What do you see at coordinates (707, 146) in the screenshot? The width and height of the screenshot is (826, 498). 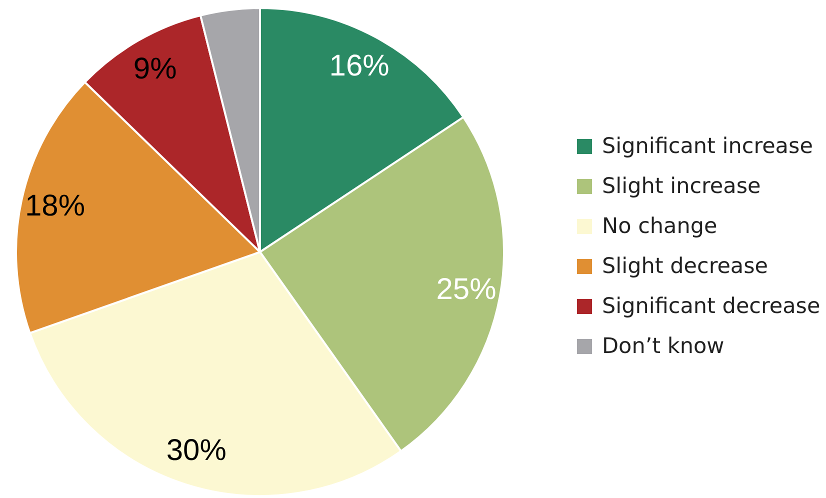 I see `legend-label: Significant increase` at bounding box center [707, 146].